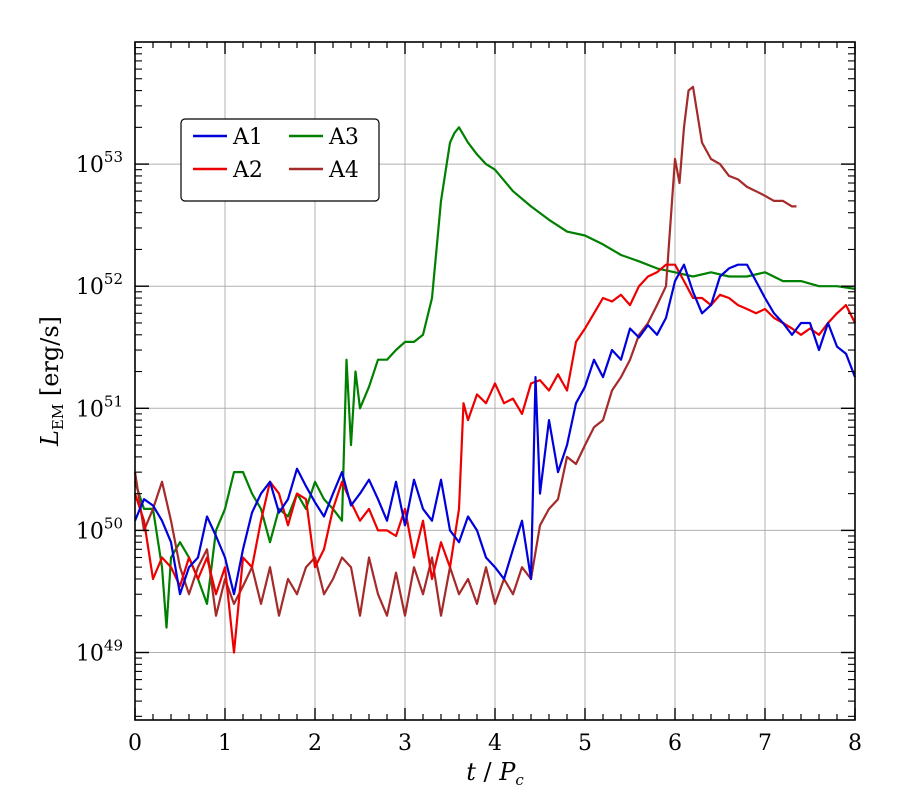  What do you see at coordinates (113, 401) in the screenshot?
I see `y-tick-exponent: 51` at bounding box center [113, 401].